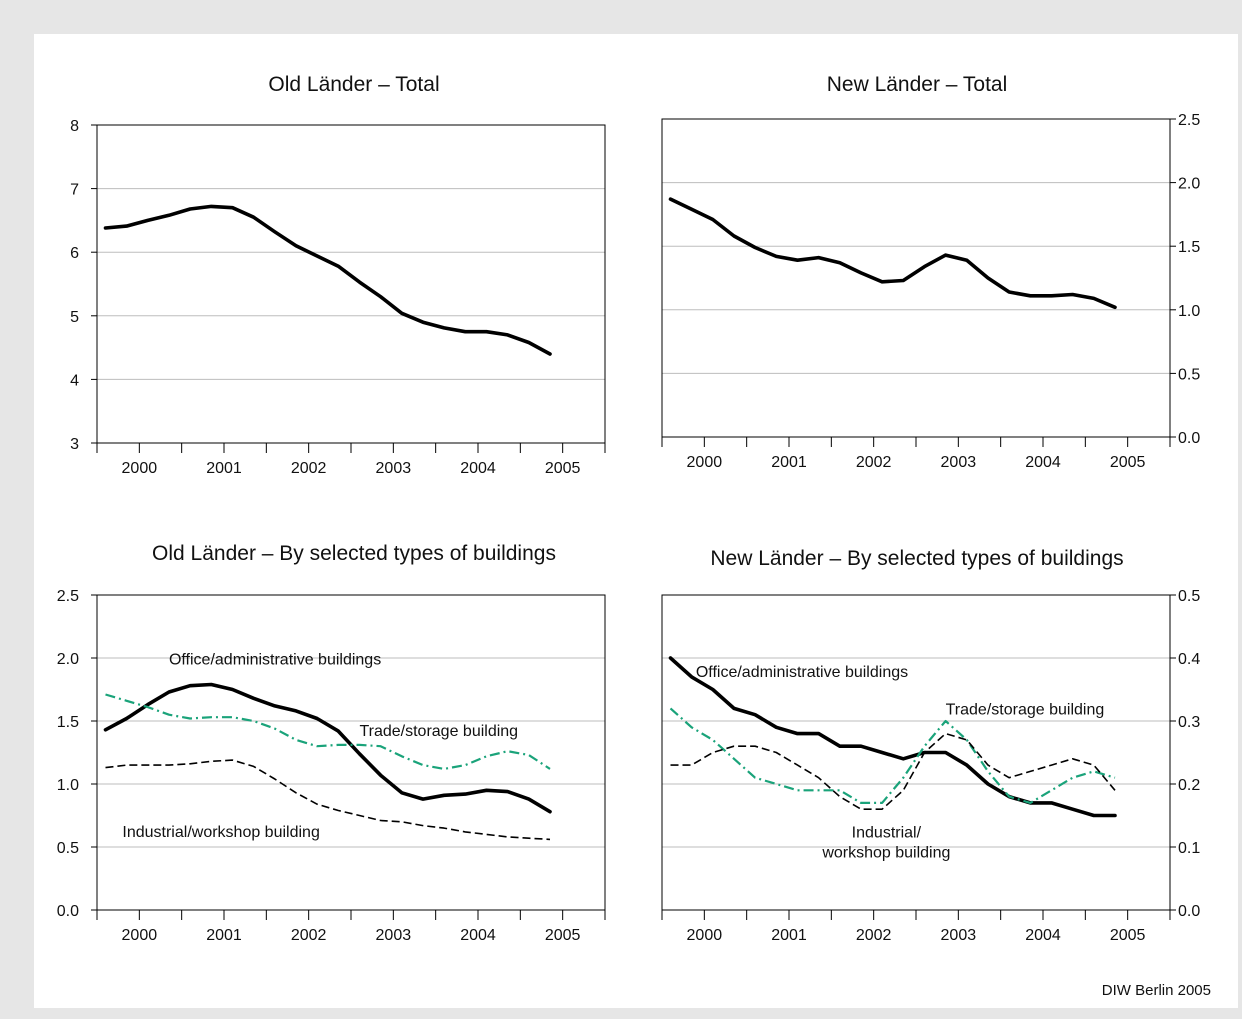 The height and width of the screenshot is (1019, 1242). Describe the element at coordinates (353, 84) in the screenshot. I see `chart-title: Old Länder – Total` at that location.